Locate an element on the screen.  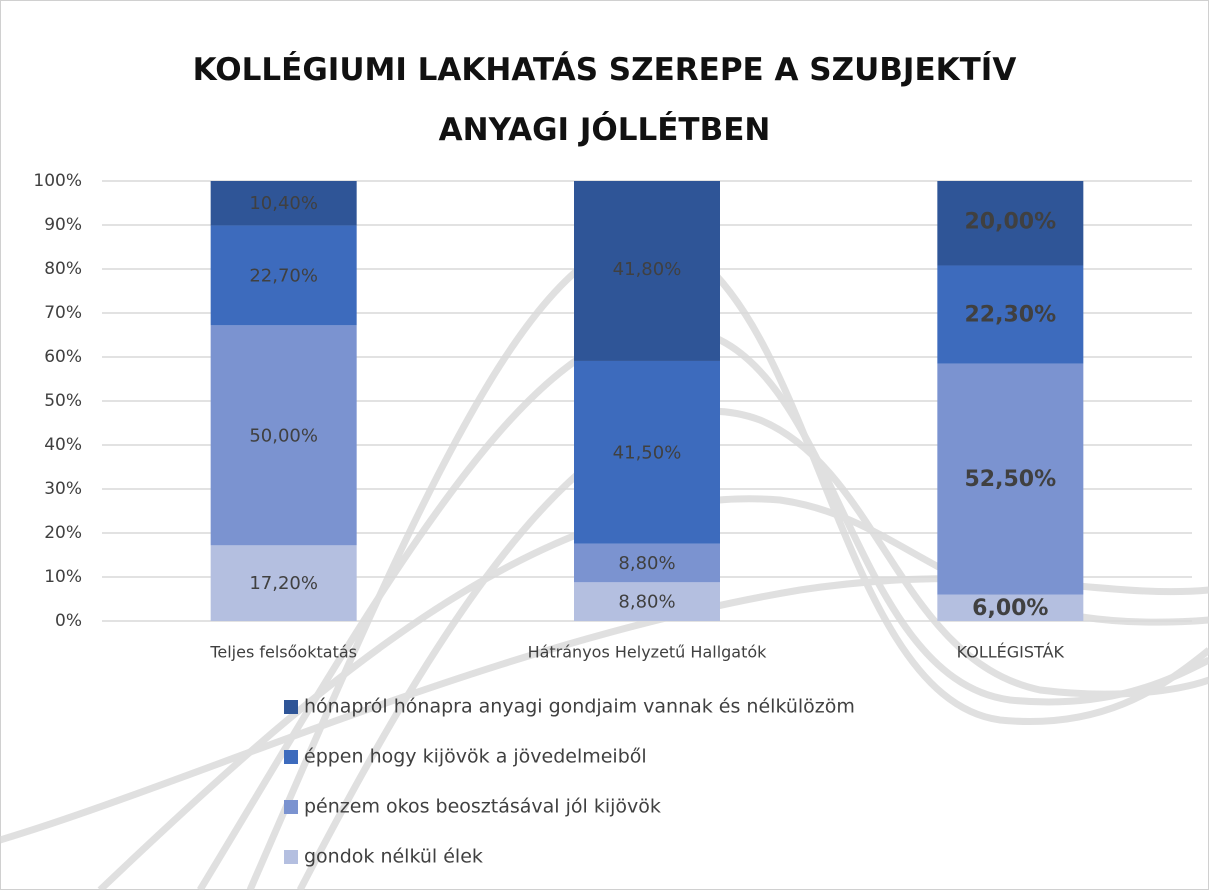
data-label: 41,80% is located at coordinates (647, 269).